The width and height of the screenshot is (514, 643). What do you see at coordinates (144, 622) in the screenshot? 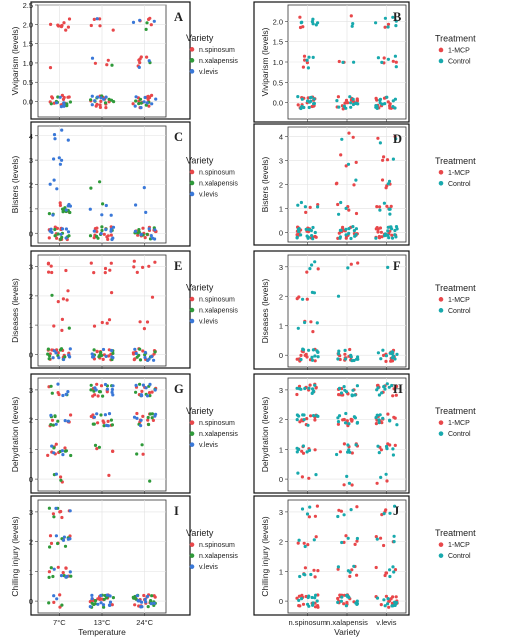
I see `x-tick-label: 24°C` at bounding box center [144, 622].